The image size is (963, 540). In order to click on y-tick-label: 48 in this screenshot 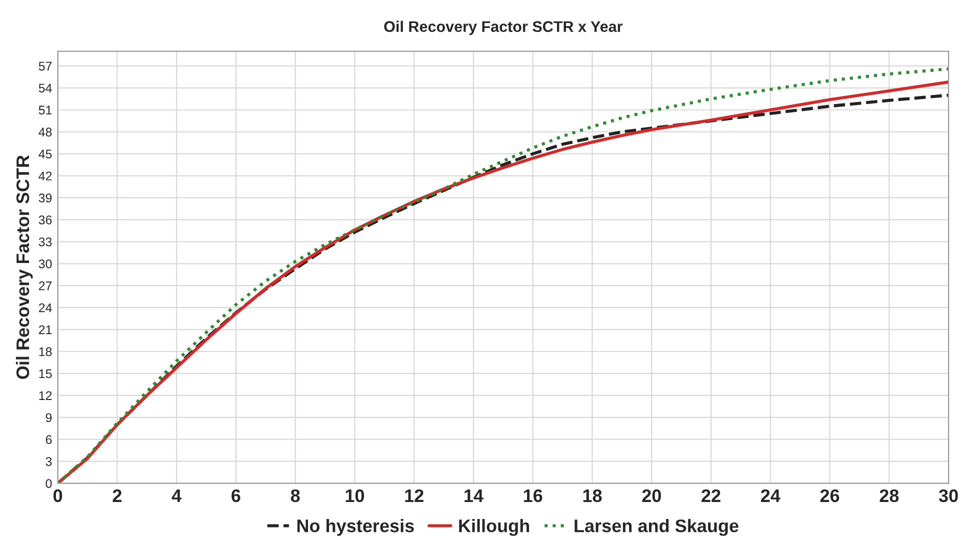, I will do `click(45, 132)`.